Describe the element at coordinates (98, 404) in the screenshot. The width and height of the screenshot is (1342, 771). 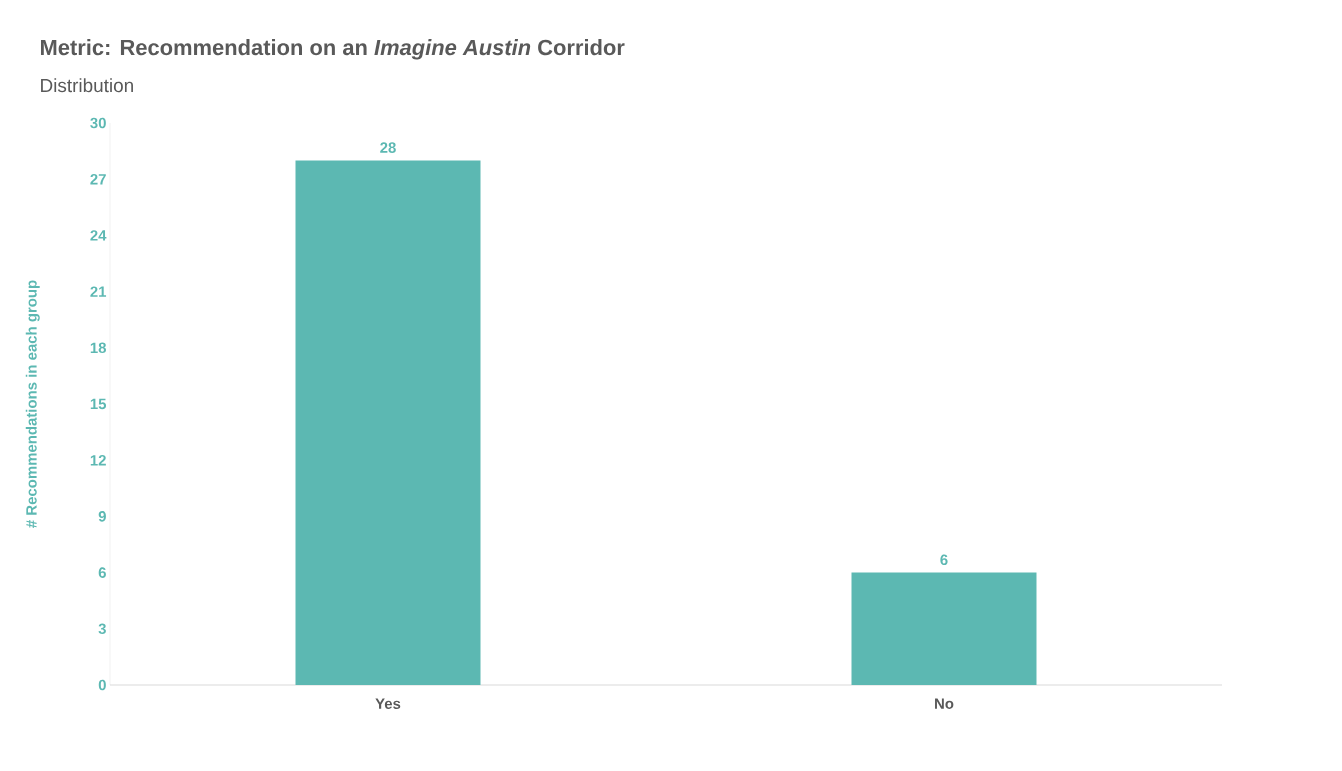
I see `y-tick-label: 15` at that location.